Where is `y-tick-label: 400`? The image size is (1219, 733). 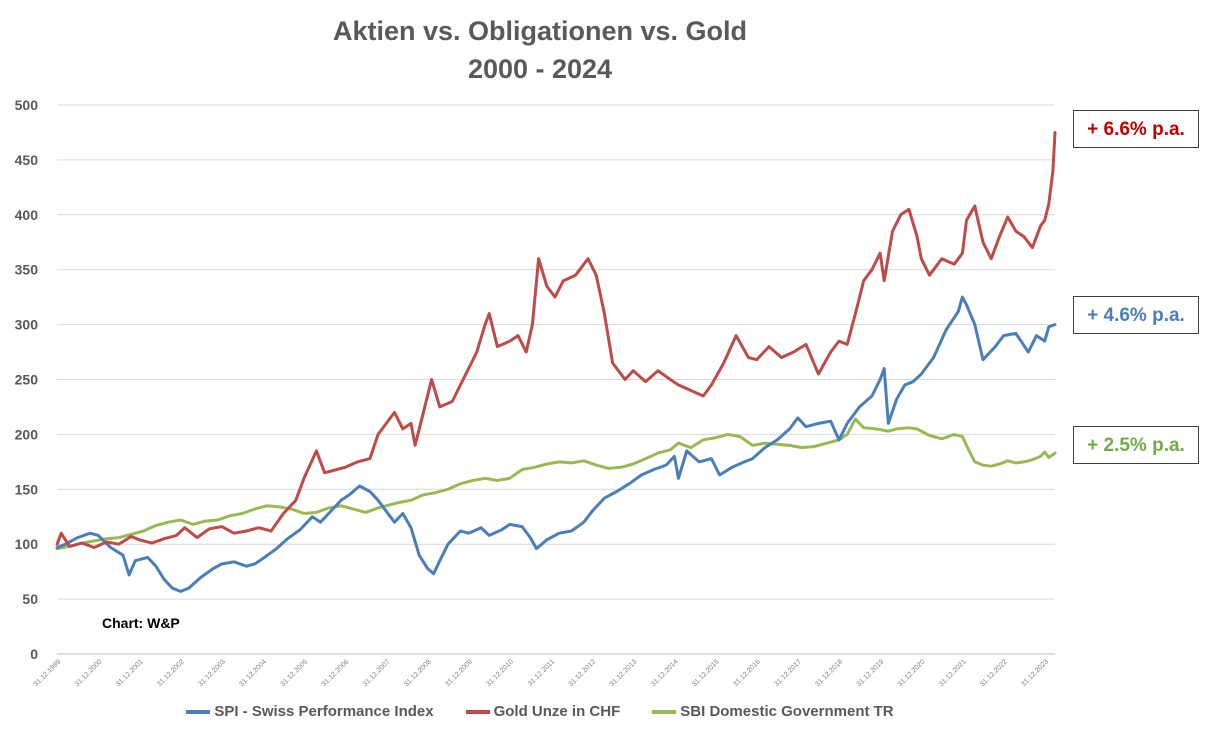
y-tick-label: 400 is located at coordinates (27, 215).